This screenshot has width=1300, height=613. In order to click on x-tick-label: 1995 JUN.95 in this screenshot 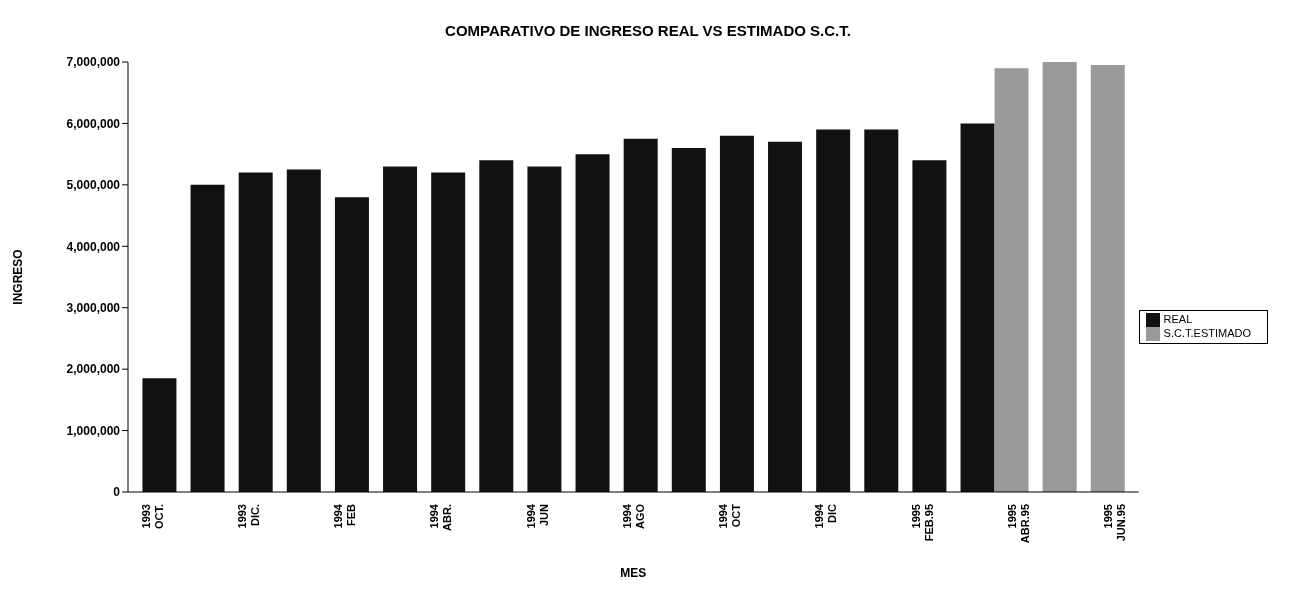, I will do `click(1115, 523)`.